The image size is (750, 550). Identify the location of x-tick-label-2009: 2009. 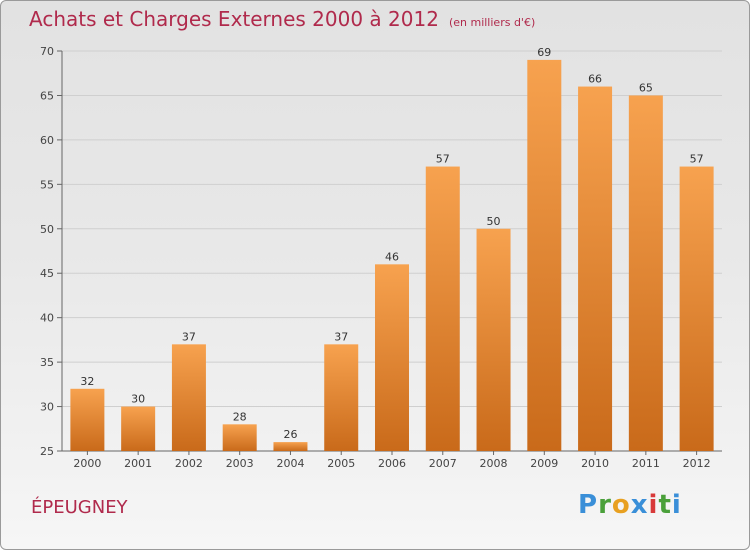
(544, 463).